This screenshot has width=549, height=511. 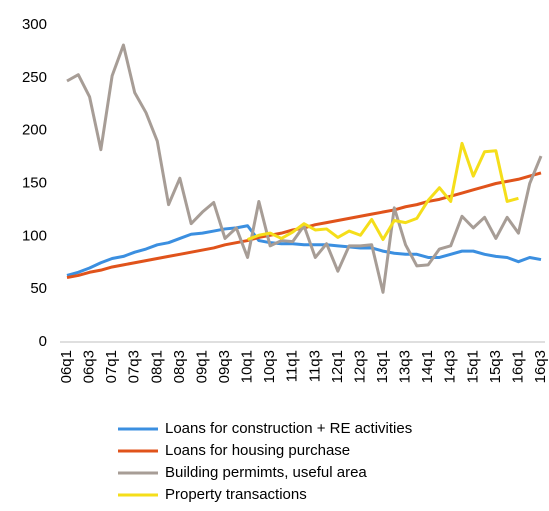 I want to click on y-tick-label: 0, so click(x=43, y=341).